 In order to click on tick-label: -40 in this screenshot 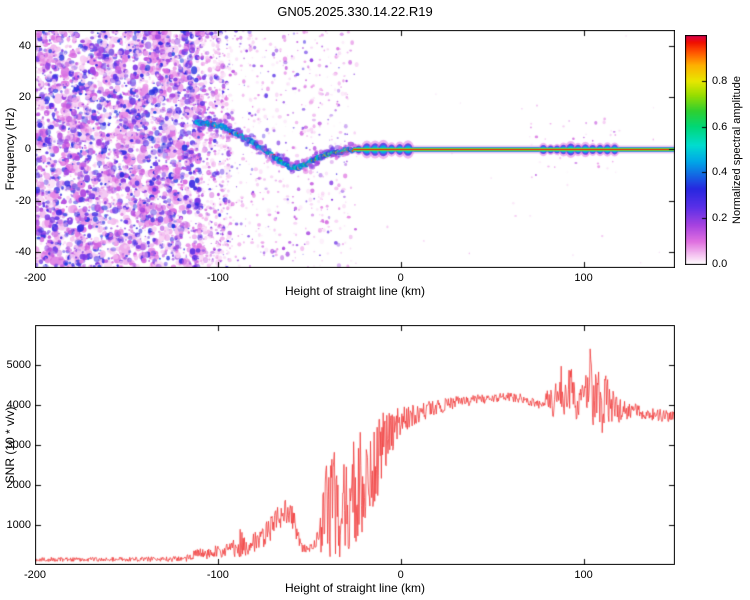, I will do `click(23, 252)`.